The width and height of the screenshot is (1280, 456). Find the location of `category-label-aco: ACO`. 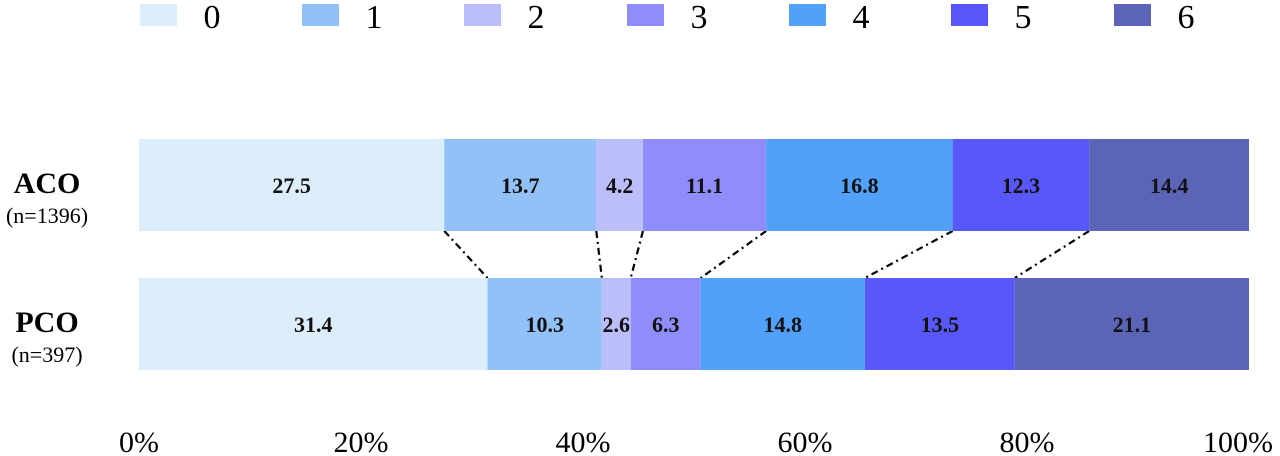

category-label-aco: ACO is located at coordinates (47, 183).